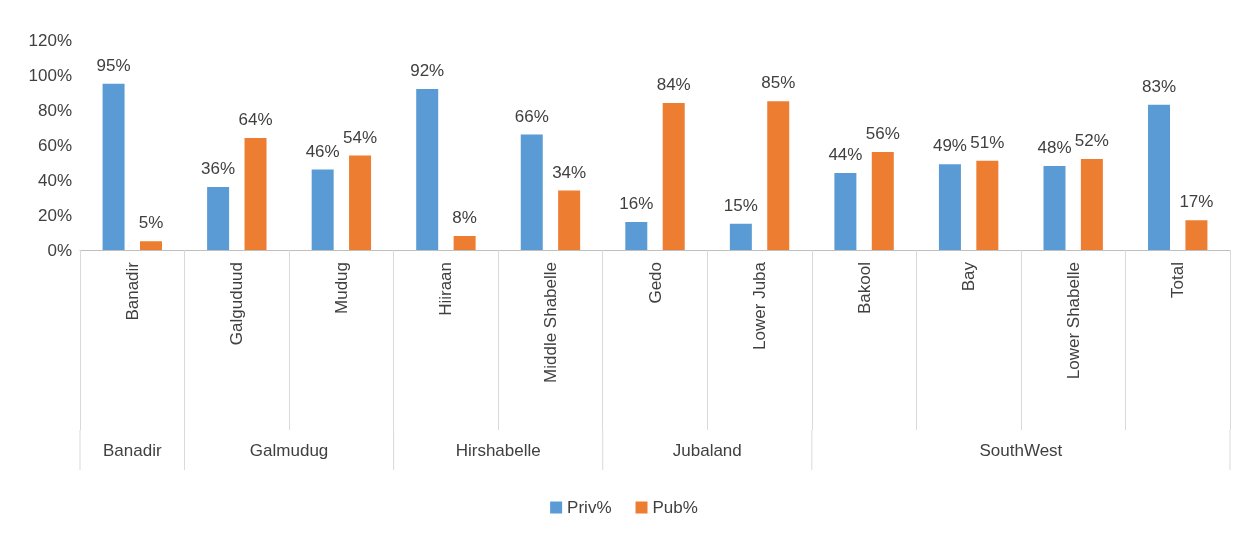 This screenshot has height=537, width=1248. I want to click on data-label: 64%, so click(255, 119).